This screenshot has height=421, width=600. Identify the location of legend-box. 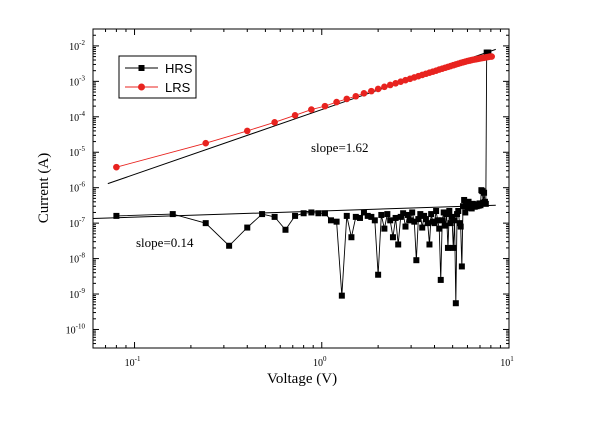
(157, 77).